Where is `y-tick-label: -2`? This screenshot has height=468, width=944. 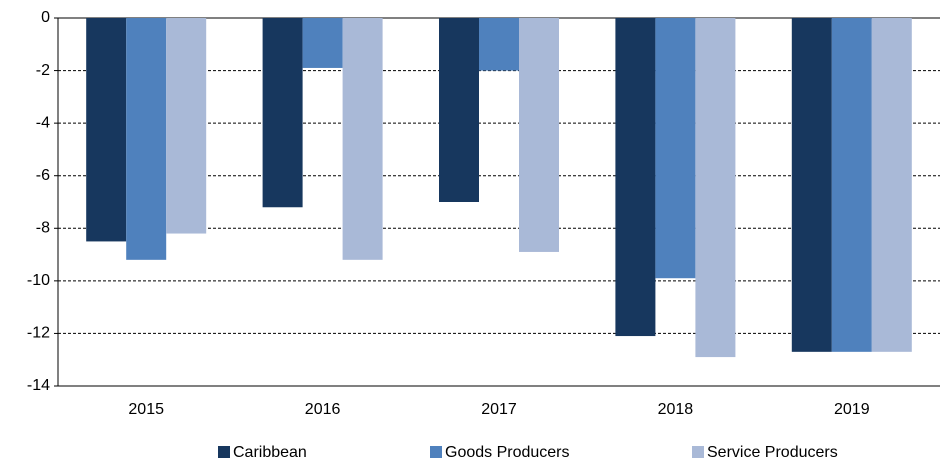 y-tick-label: -2 is located at coordinates (43, 70).